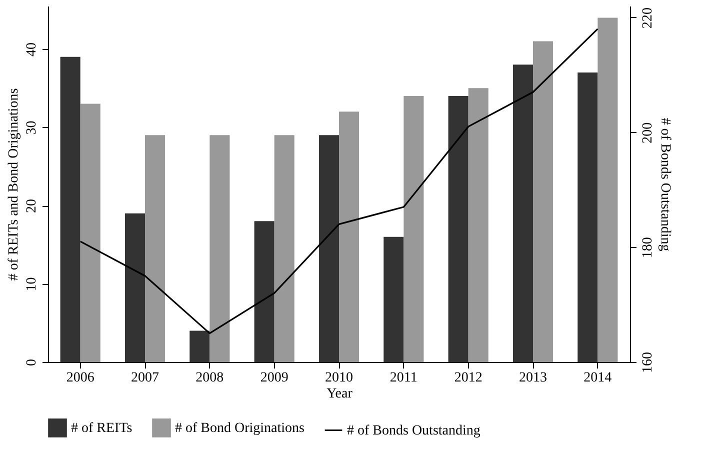 The width and height of the screenshot is (704, 459). Describe the element at coordinates (665, 185) in the screenshot. I see `y2-axis-title: # of Bonds Outstanding` at that location.